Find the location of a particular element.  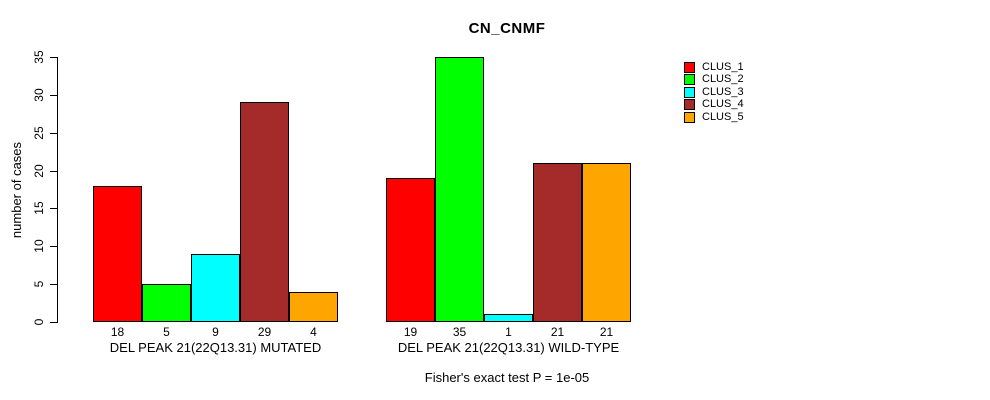

bar-clus_2-group1 is located at coordinates (166, 303).